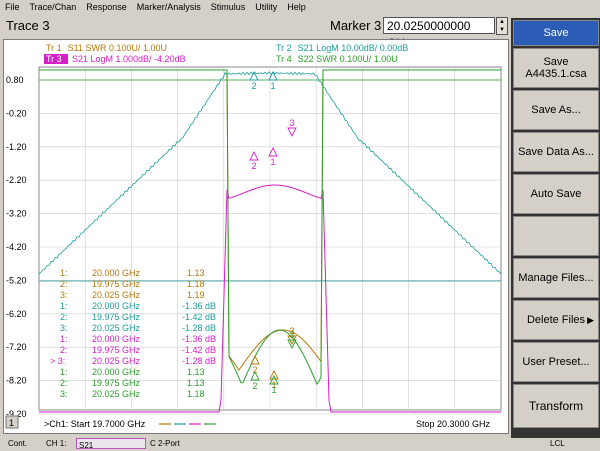  What do you see at coordinates (556, 320) in the screenshot?
I see `delete-files-button: Delete Files ▶` at bounding box center [556, 320].